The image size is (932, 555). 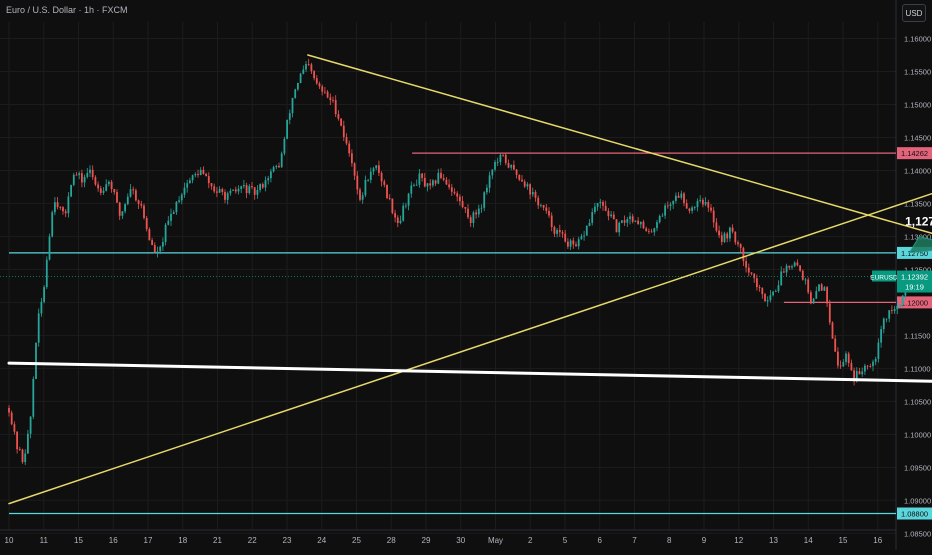 I want to click on x-tick-label: 12, so click(x=738, y=540).